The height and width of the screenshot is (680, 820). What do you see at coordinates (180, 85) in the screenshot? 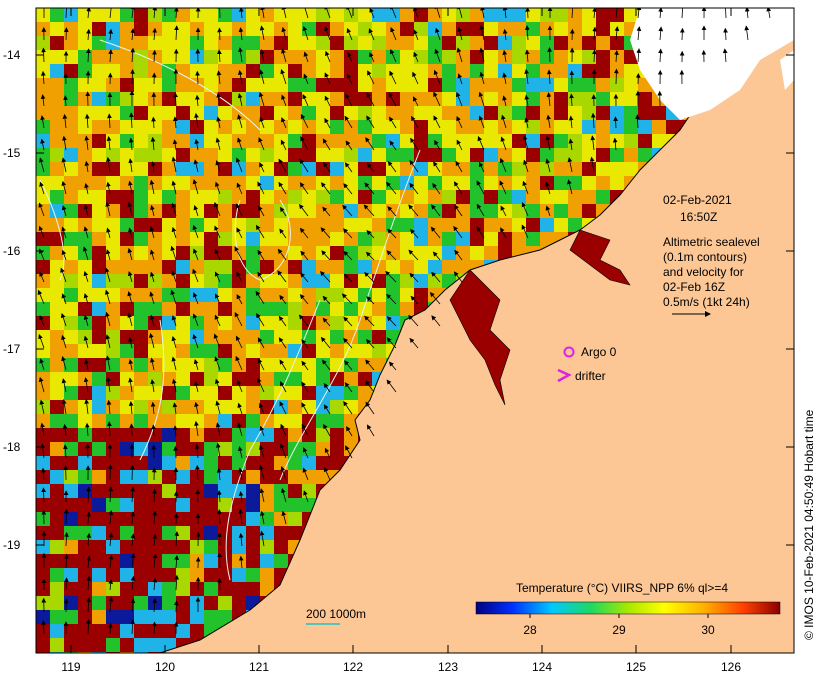
I see `sealevel-contour` at bounding box center [180, 85].